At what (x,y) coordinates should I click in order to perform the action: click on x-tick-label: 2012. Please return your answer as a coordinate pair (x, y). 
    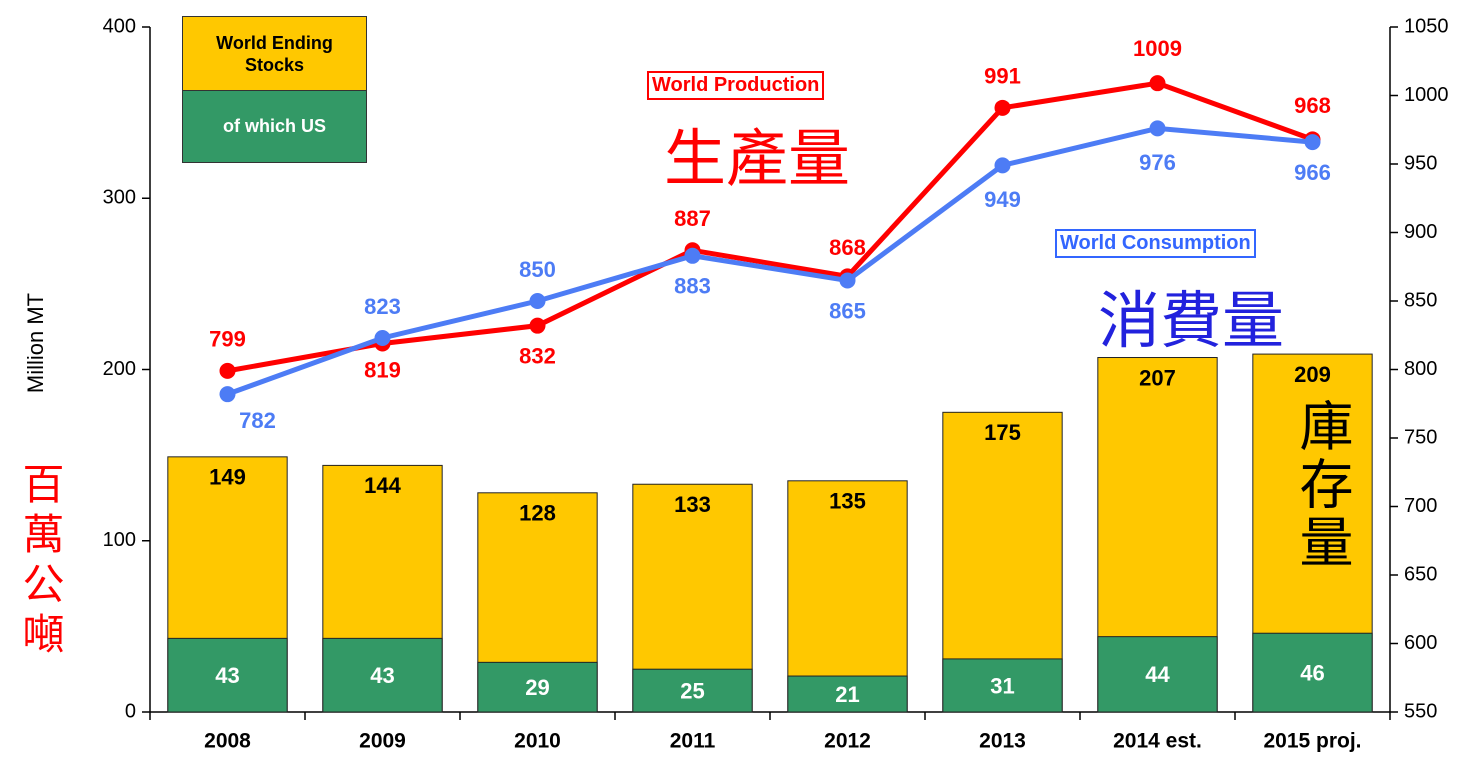
    Looking at the image, I should click on (847, 741).